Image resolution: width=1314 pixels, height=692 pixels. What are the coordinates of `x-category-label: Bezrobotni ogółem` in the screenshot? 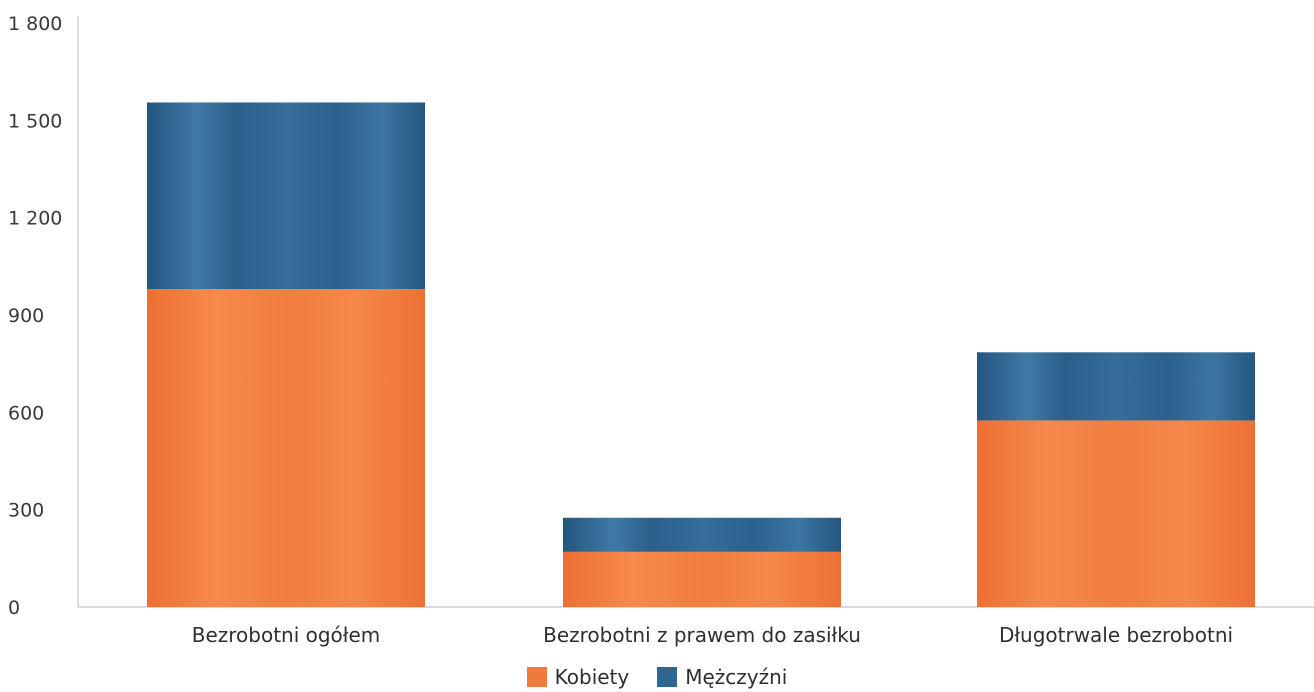 It's located at (286, 635).